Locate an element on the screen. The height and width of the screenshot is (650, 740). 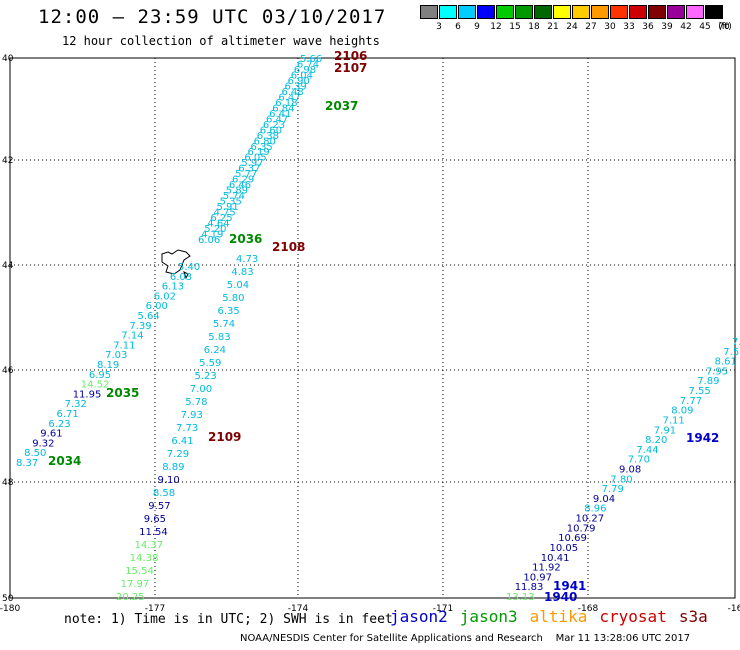
legend-label: 3 is located at coordinates (439, 27).